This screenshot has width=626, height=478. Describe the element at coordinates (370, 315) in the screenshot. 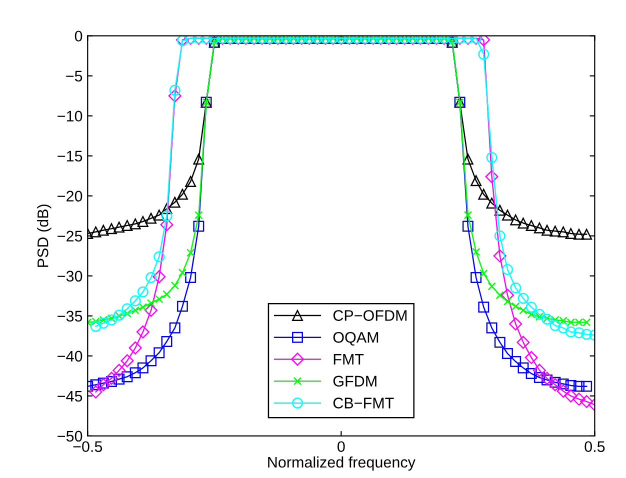

I see `legend-label: CP−OFDM` at that location.